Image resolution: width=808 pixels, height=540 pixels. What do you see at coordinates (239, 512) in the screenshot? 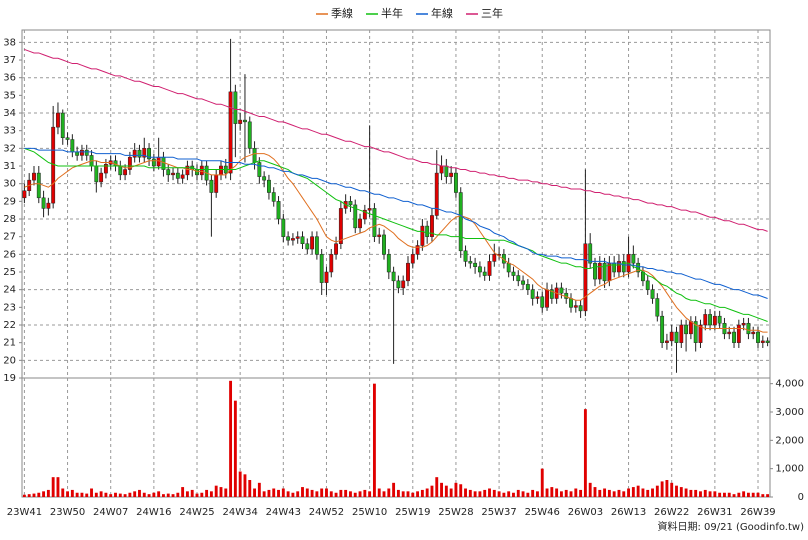
I see `x-tick-label: 24W34` at bounding box center [239, 512].